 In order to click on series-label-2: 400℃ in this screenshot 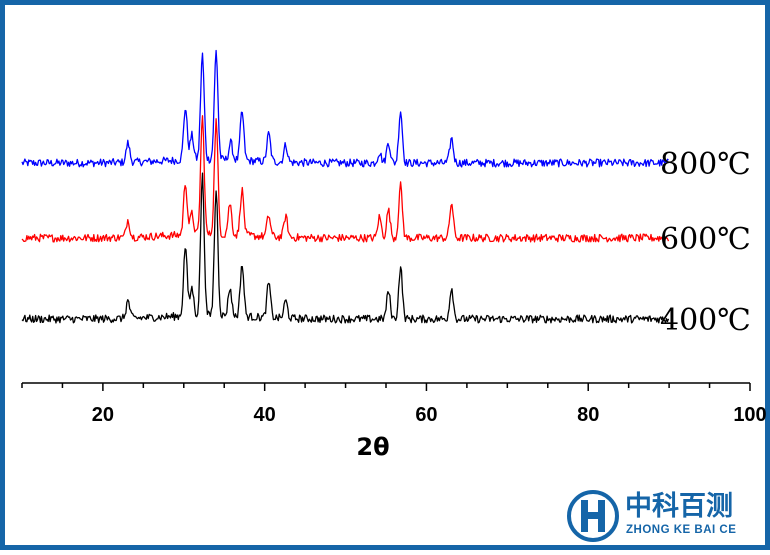, I will do `click(705, 320)`.